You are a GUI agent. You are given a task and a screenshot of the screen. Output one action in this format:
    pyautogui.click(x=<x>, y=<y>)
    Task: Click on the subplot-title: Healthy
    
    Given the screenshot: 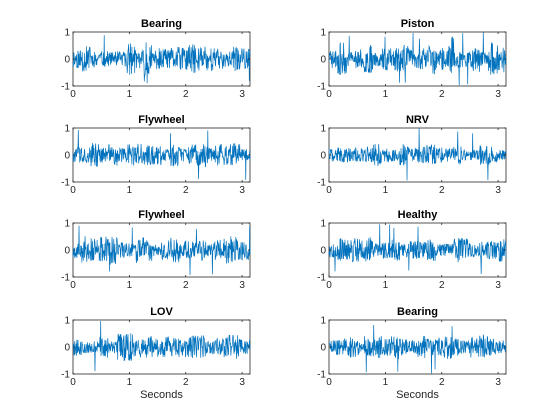 What is the action you would take?
    pyautogui.click(x=418, y=215)
    